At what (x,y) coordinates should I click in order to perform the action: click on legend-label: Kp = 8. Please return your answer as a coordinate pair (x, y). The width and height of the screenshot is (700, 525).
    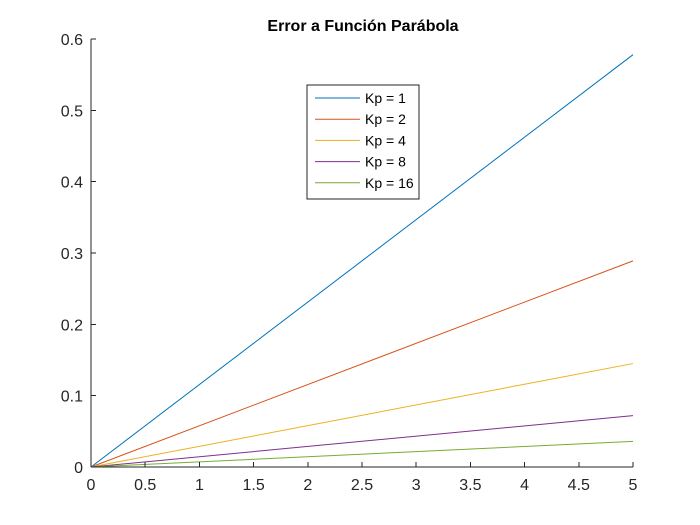
    Looking at the image, I should click on (385, 162).